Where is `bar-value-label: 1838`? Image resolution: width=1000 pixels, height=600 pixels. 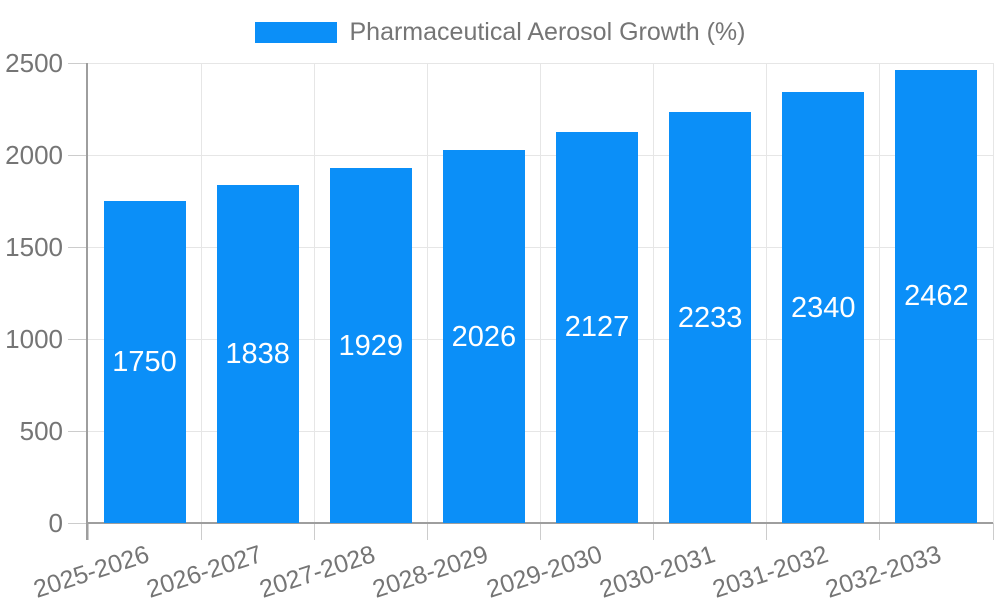 bar-value-label: 1838 is located at coordinates (257, 353).